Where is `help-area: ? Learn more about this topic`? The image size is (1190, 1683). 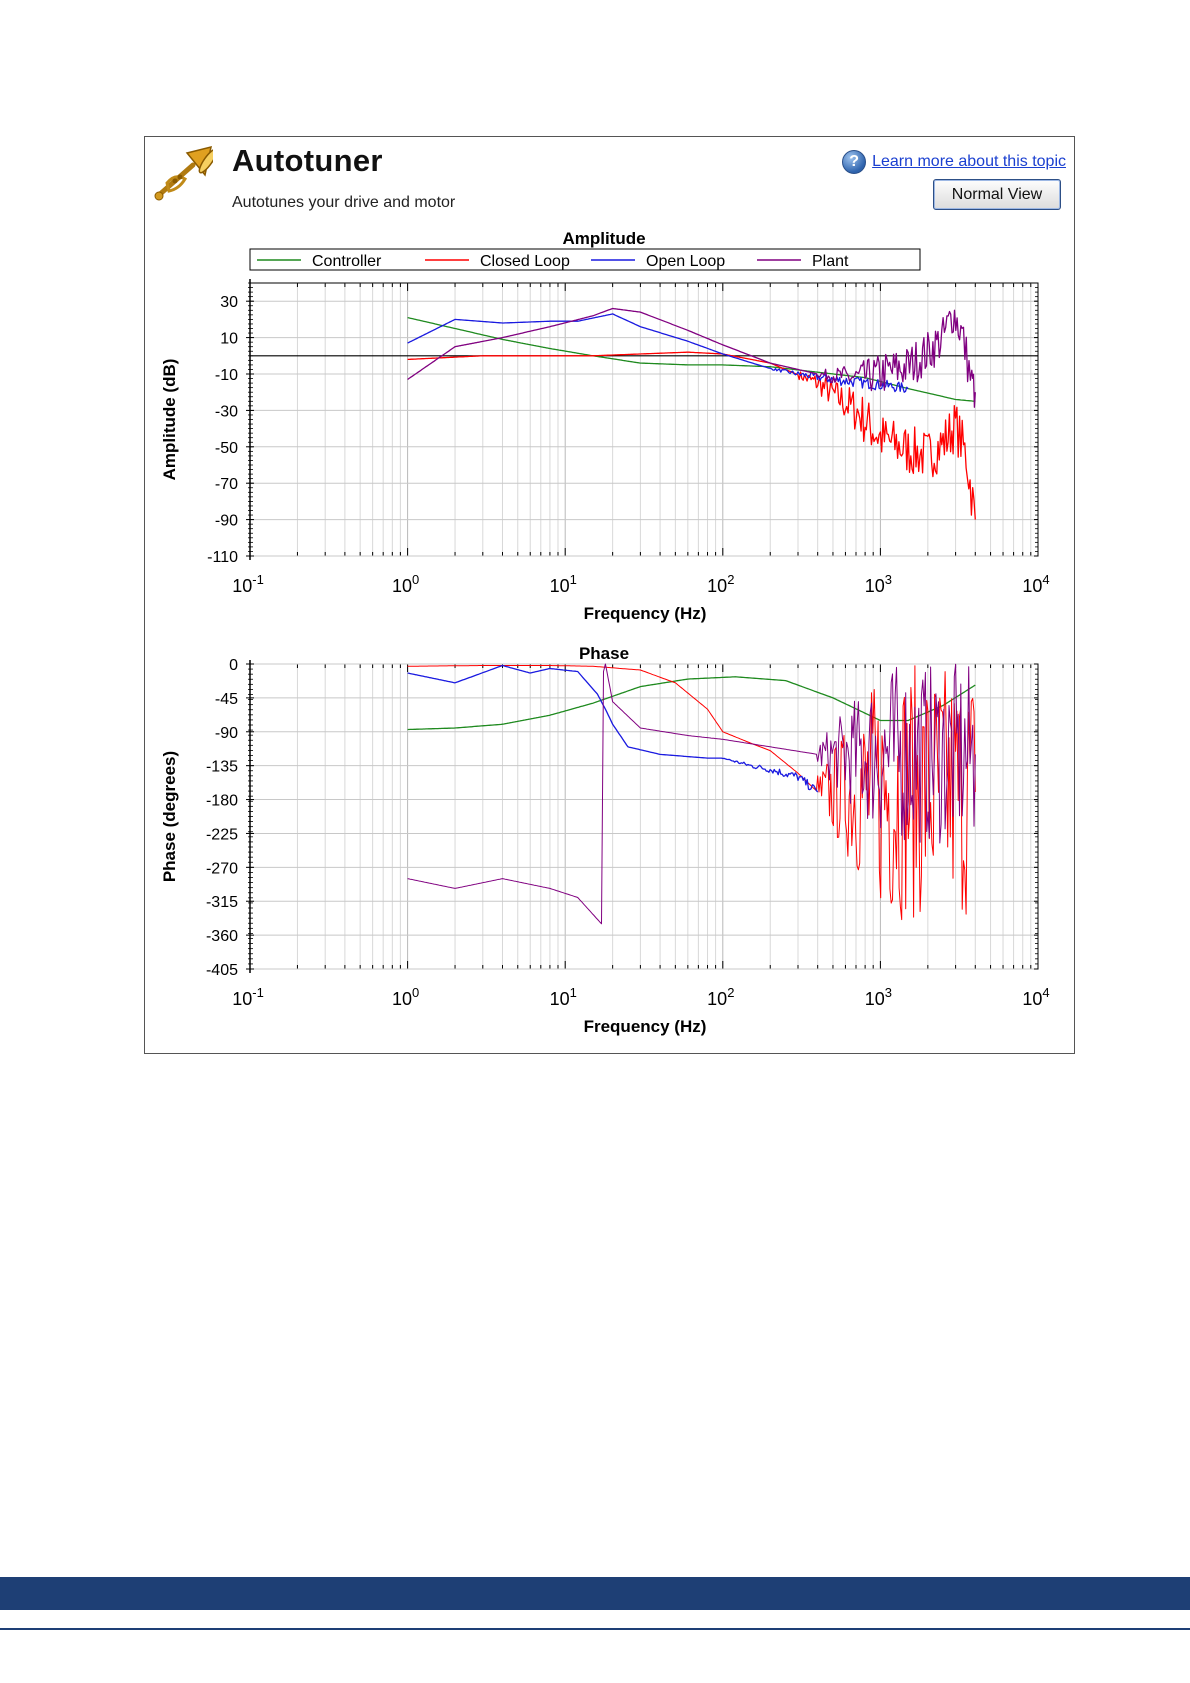 help-area: ? Learn more about this topic is located at coordinates (954, 162).